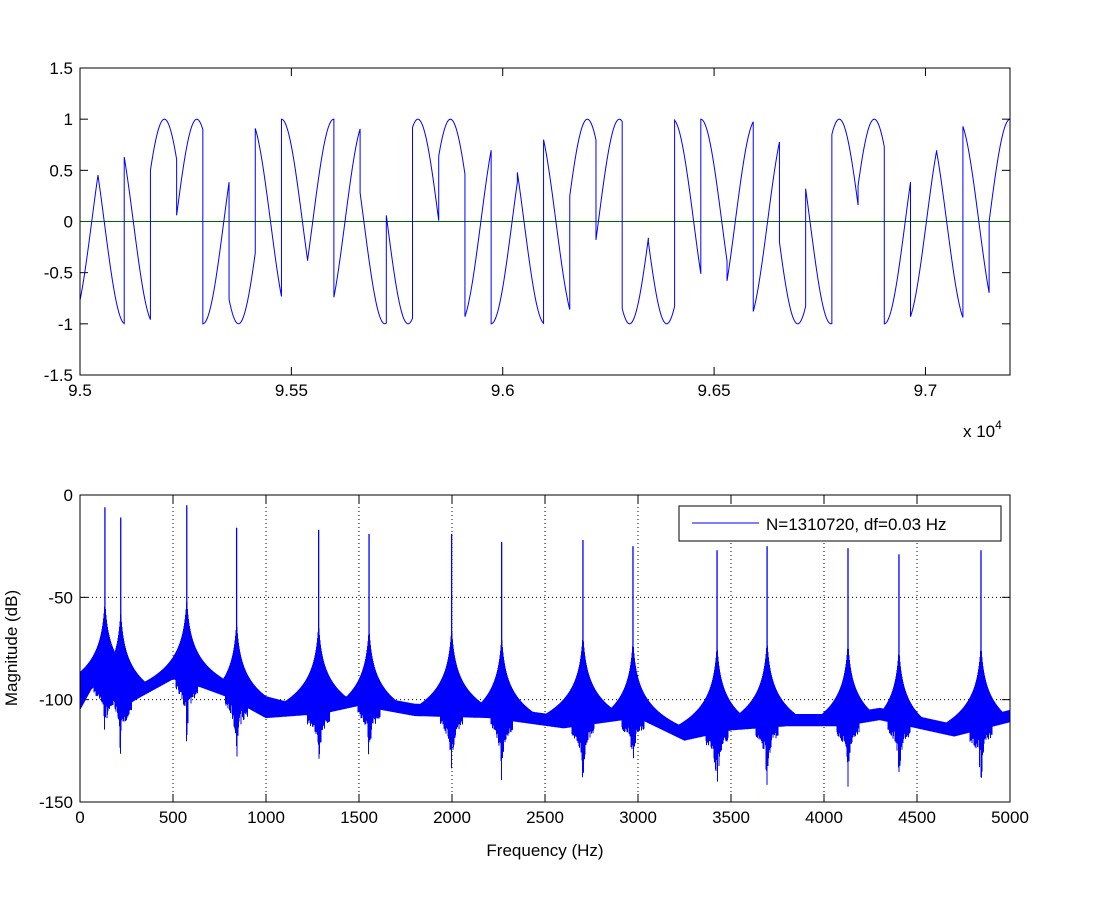 This screenshot has width=1100, height=901. Describe the element at coordinates (65, 324) in the screenshot. I see `y-tick-label: -1` at that location.